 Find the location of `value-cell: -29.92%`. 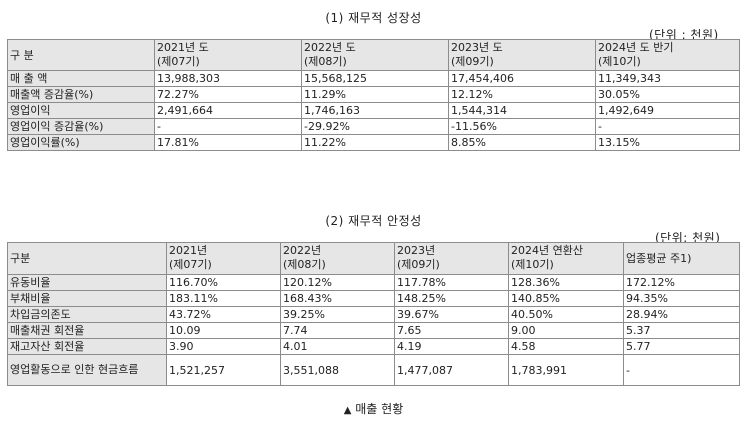

value-cell: -29.92% is located at coordinates (375, 126).